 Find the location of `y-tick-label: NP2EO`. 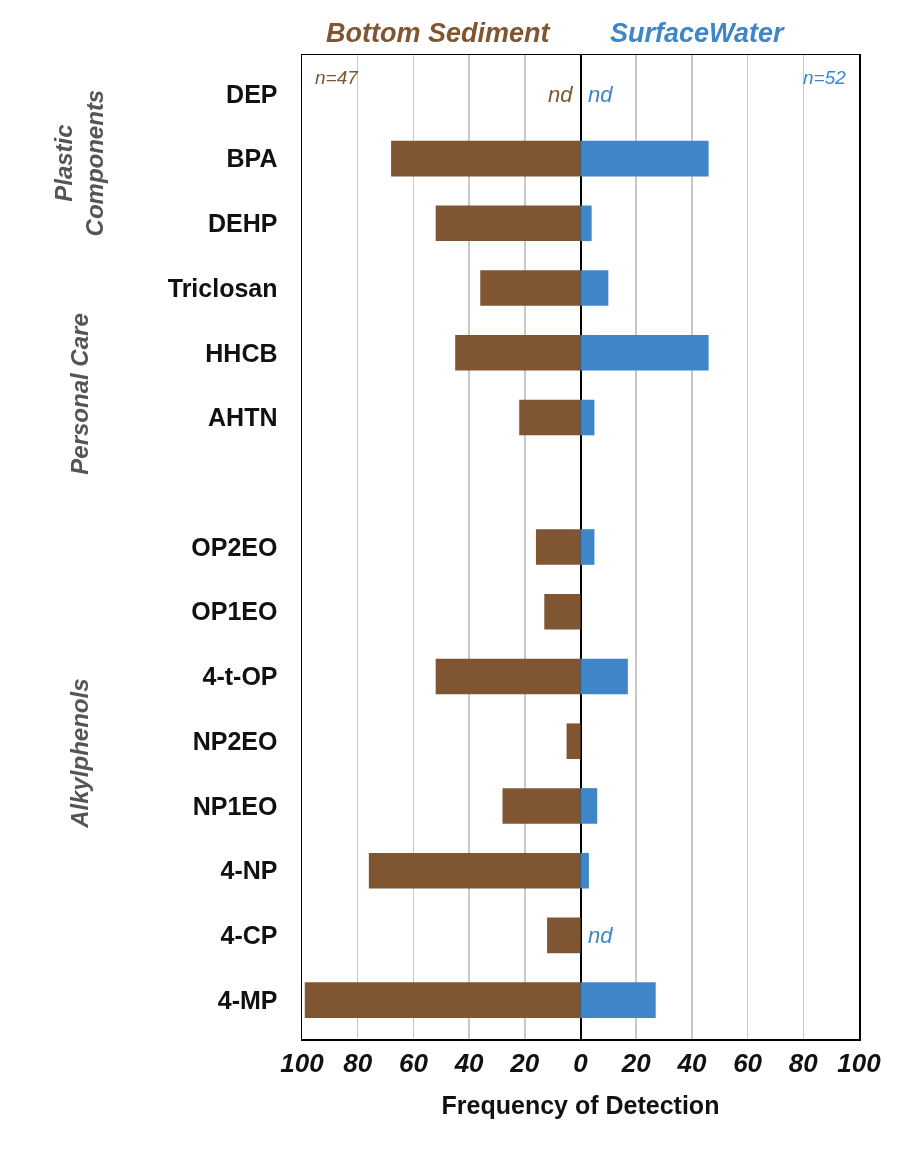

y-tick-label: NP2EO is located at coordinates (235, 740).